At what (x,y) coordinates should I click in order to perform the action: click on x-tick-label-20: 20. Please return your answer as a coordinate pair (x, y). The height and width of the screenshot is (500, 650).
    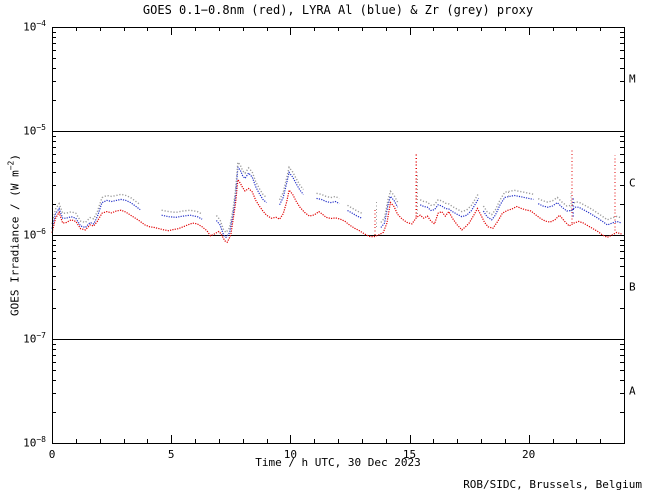
    Looking at the image, I should click on (529, 454).